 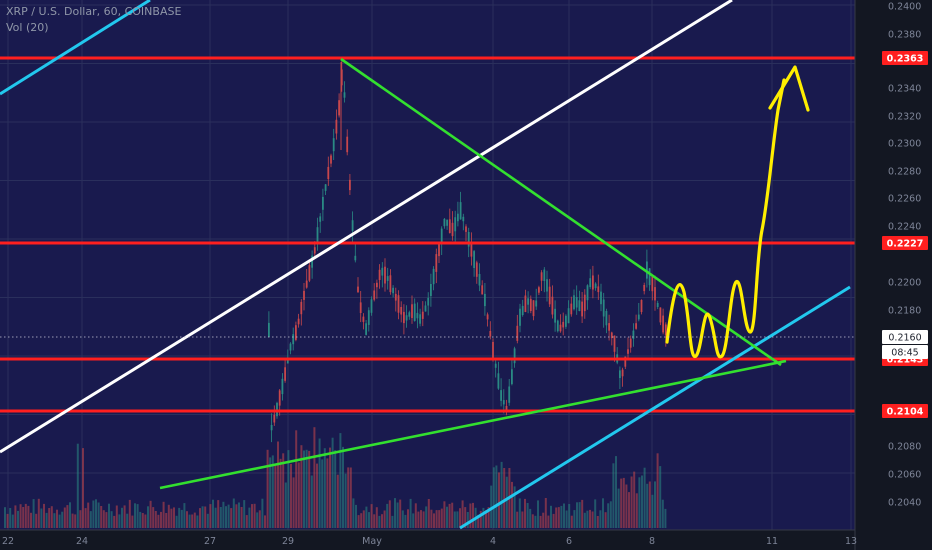 What do you see at coordinates (904, 144) in the screenshot?
I see `price-tick-label: 0.2300` at bounding box center [904, 144].